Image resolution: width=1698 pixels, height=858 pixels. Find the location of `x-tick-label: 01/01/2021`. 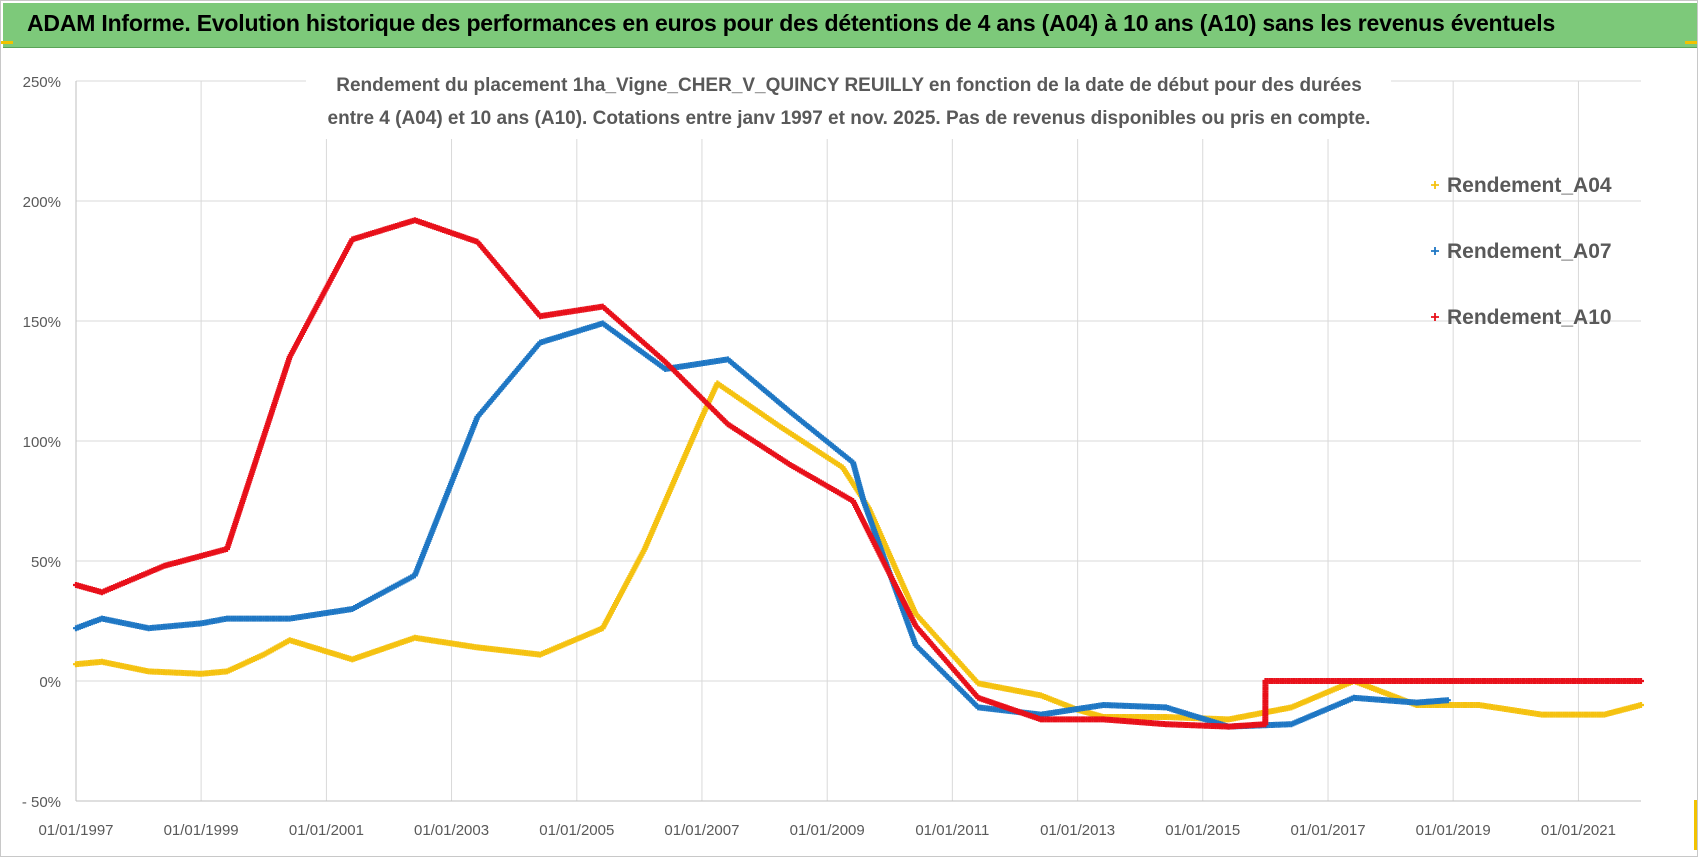

x-tick-label: 01/01/2021 is located at coordinates (1578, 830).